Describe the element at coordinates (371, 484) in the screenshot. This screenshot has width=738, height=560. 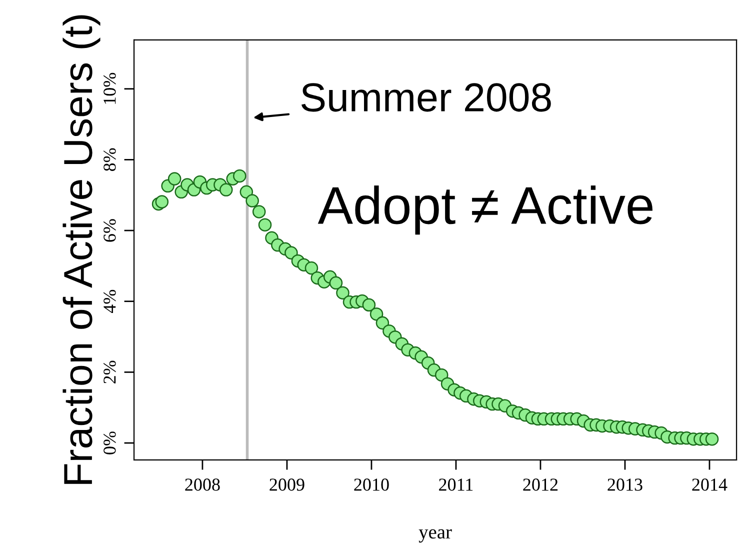
I see `x-tick-label: 2010` at that location.